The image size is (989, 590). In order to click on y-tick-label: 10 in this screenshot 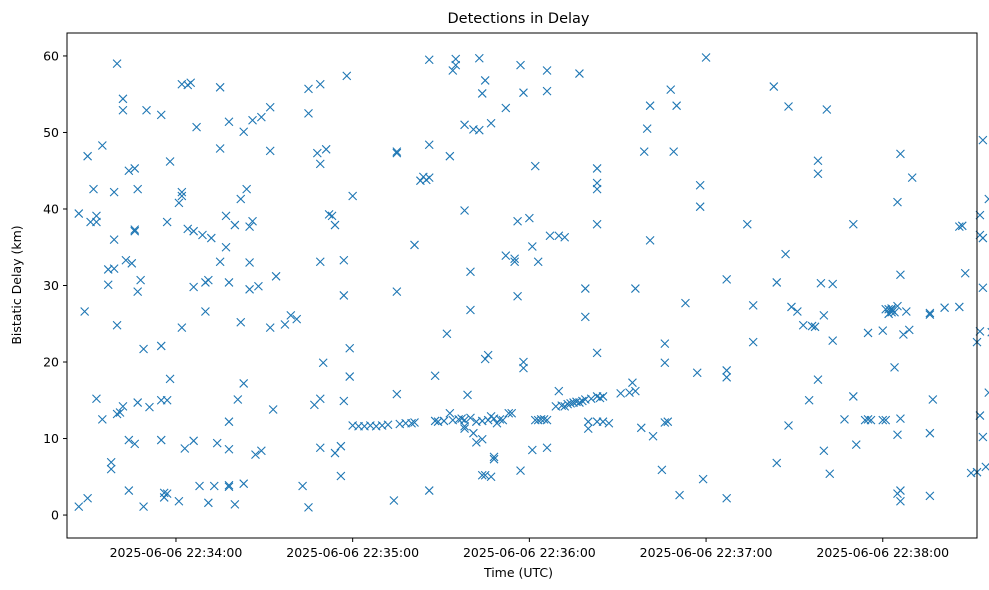, I will do `click(51, 438)`.